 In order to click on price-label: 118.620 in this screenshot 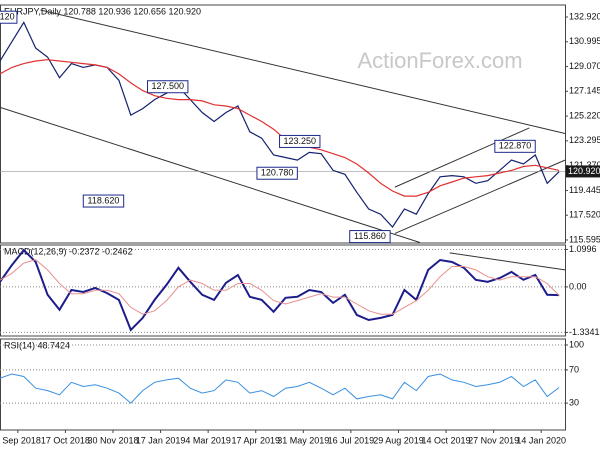, I will do `click(104, 200)`.